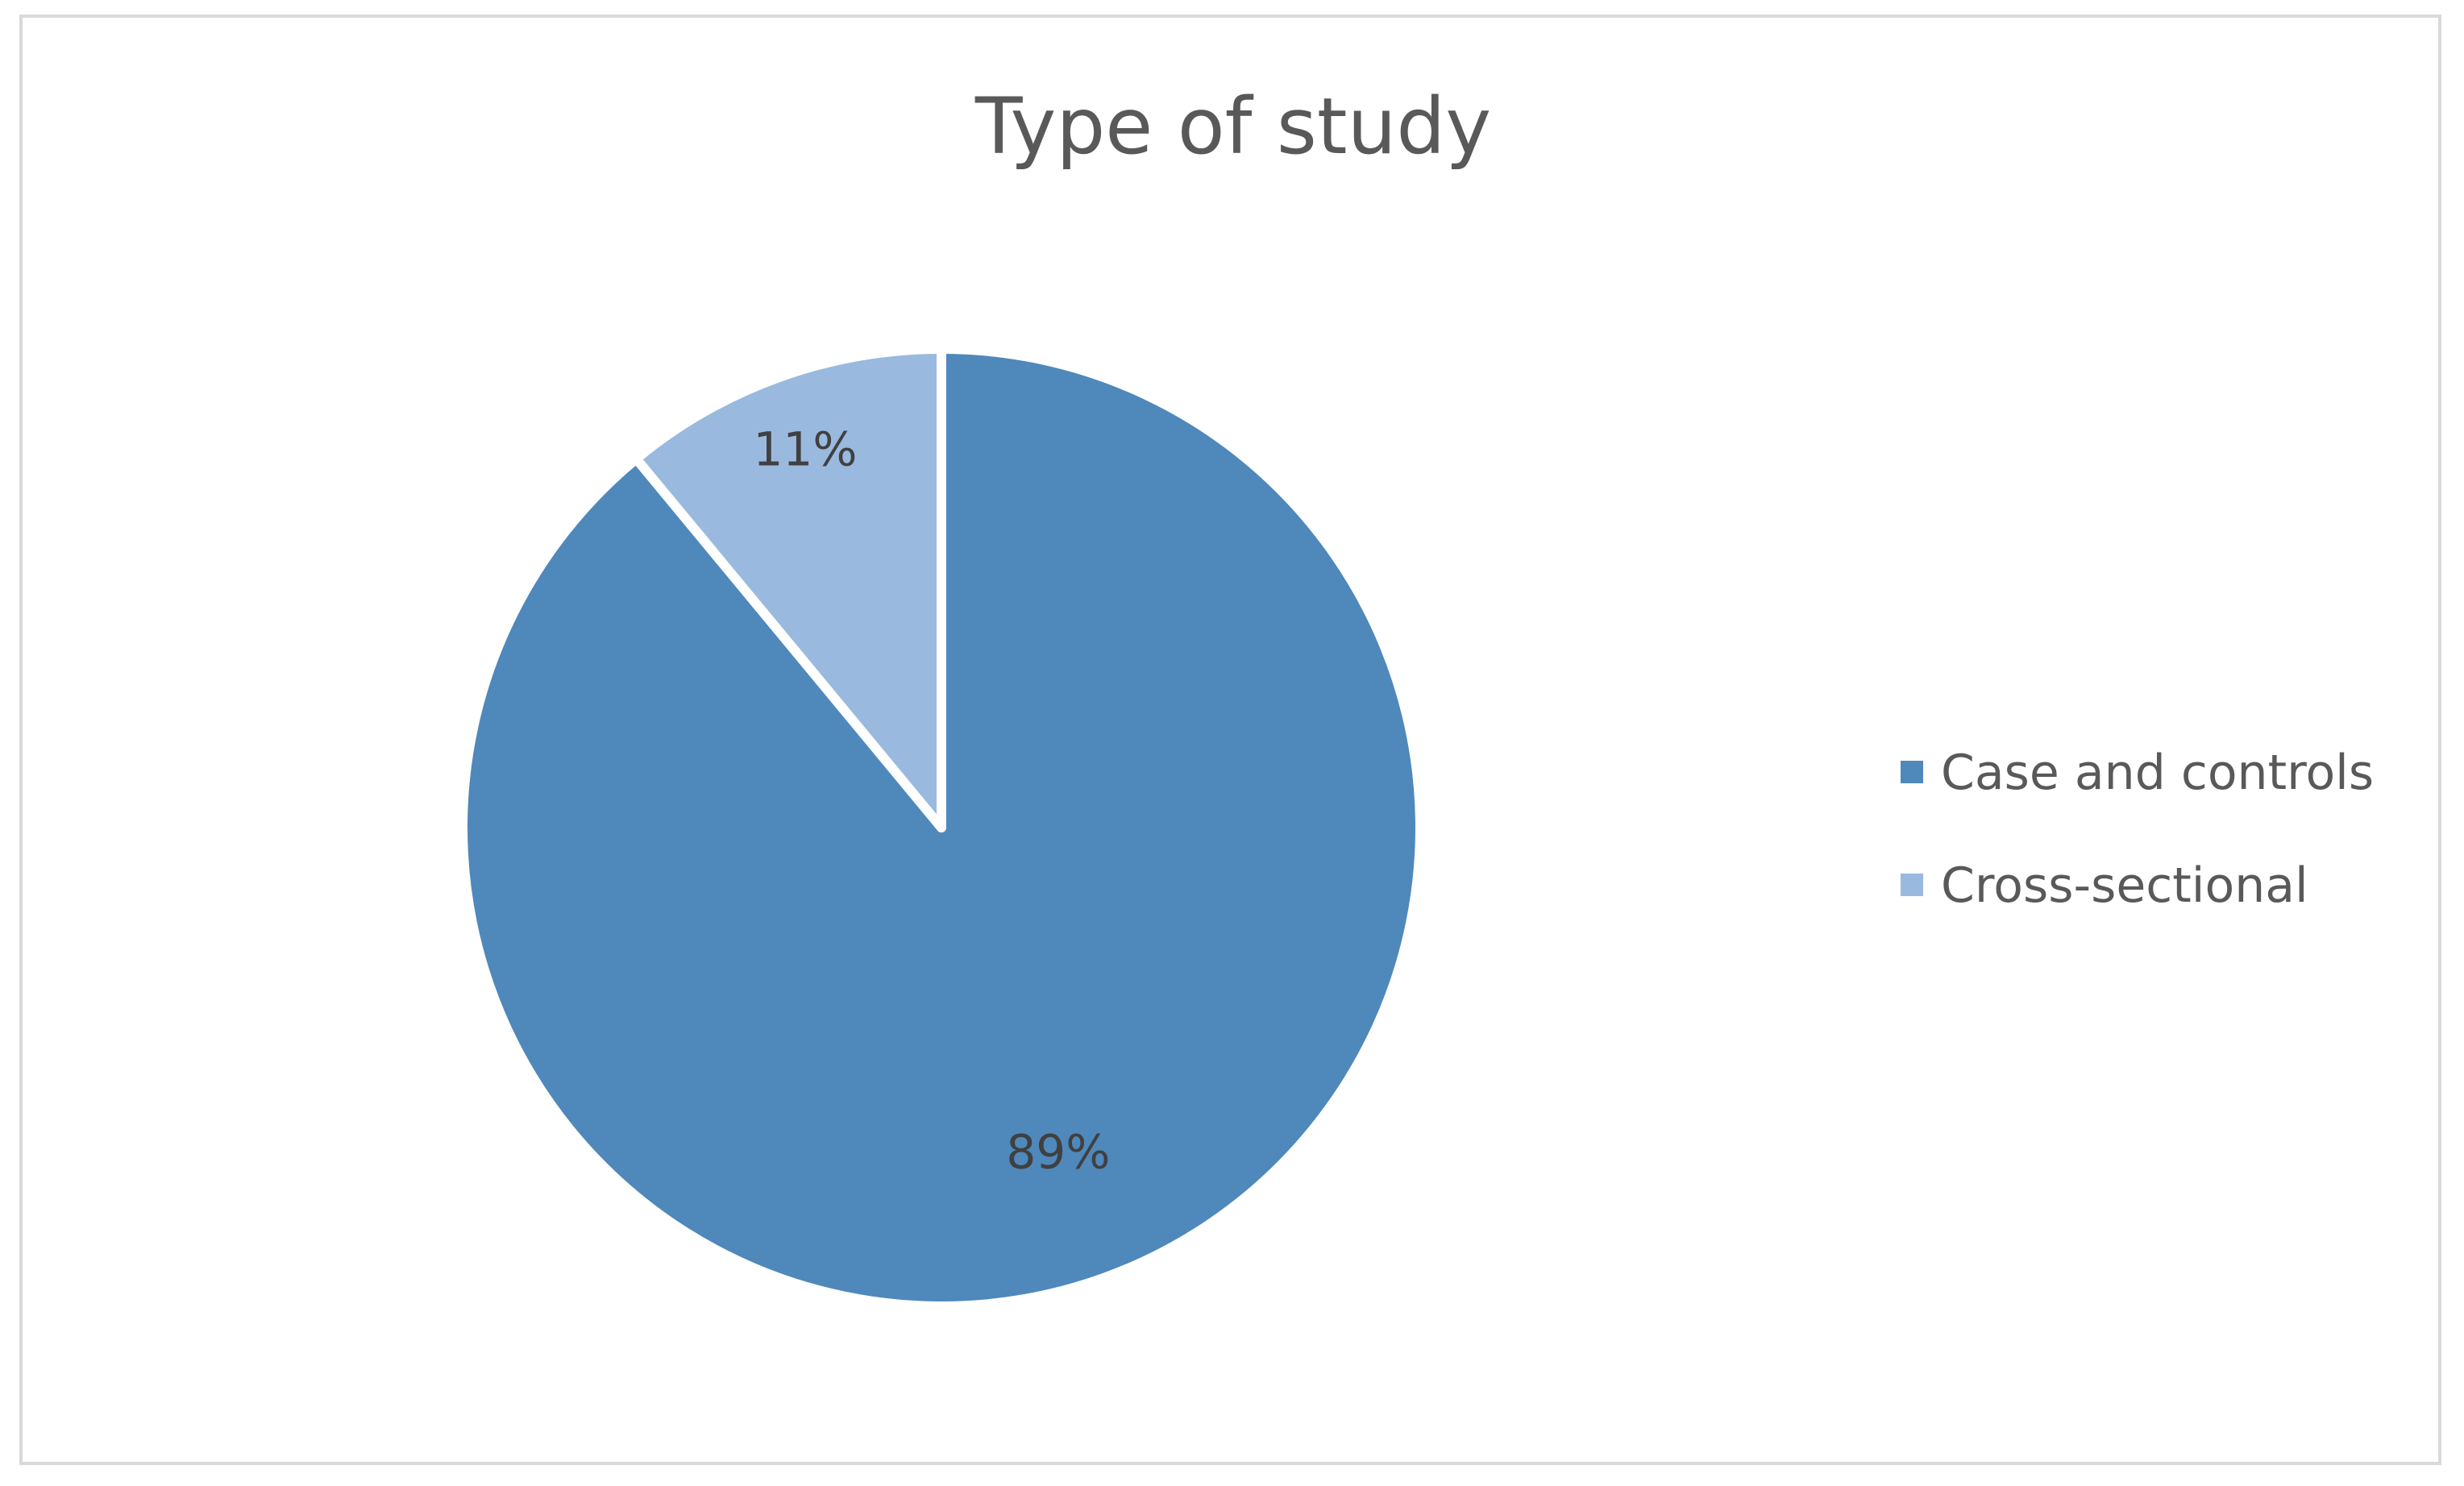  What do you see at coordinates (2125, 885) in the screenshot?
I see `legend-label-cross-sectional: Cross-sectional` at bounding box center [2125, 885].